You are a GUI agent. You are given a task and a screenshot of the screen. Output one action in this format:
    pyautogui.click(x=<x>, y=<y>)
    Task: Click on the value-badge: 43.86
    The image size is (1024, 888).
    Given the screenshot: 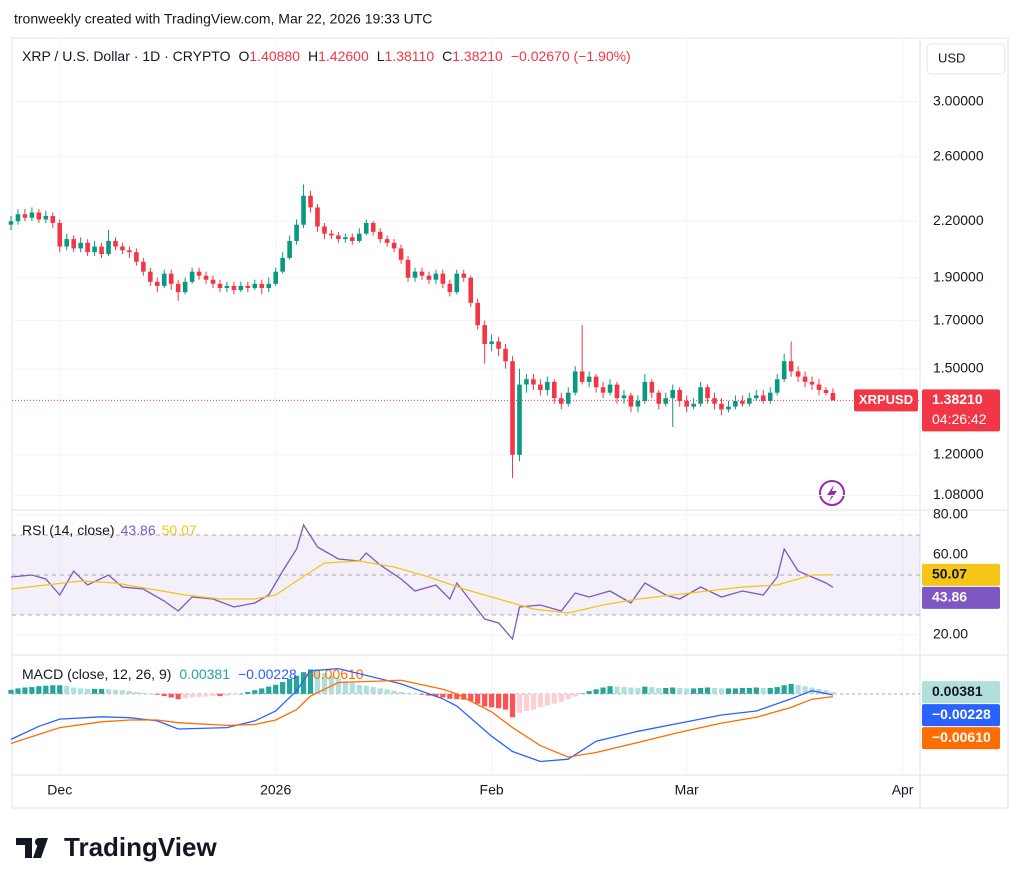 What is the action you would take?
    pyautogui.click(x=949, y=597)
    